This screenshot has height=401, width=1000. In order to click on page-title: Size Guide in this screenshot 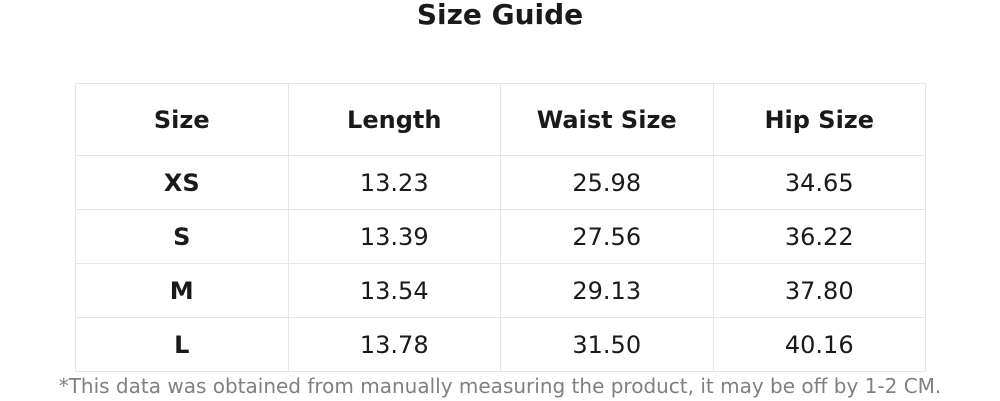, I will do `click(500, 15)`.